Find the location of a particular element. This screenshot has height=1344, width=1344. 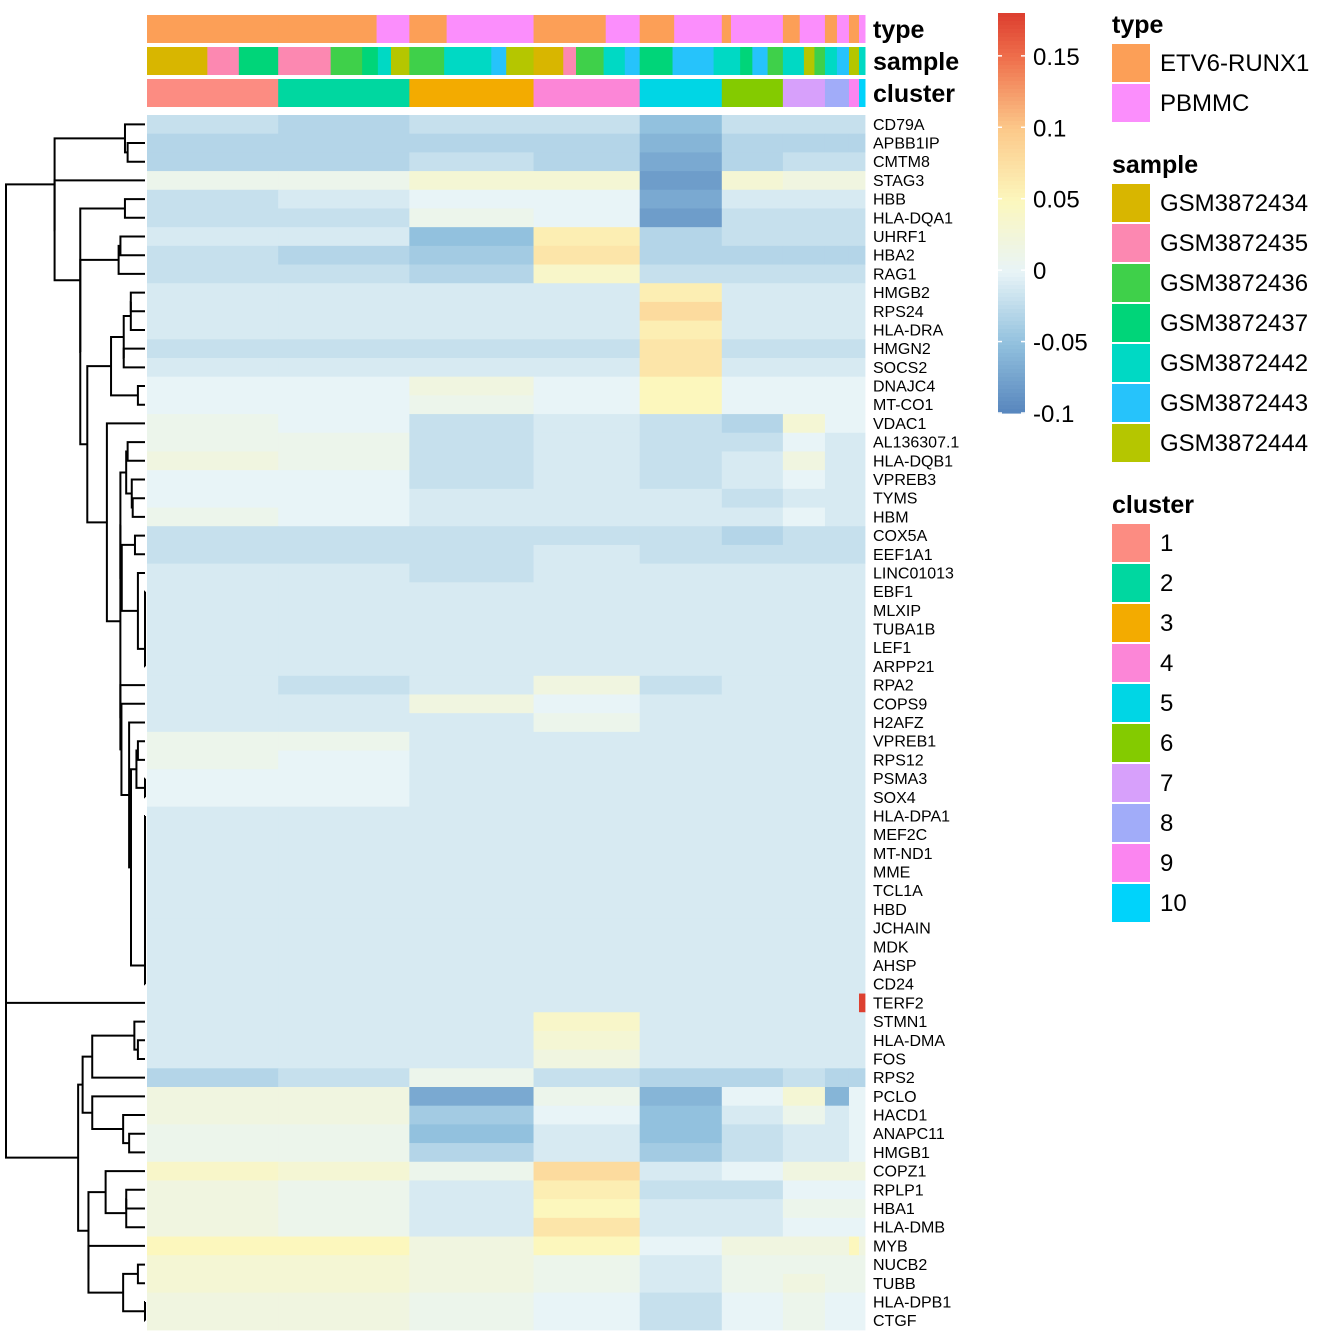

legend-label: 6 is located at coordinates (1166, 743).